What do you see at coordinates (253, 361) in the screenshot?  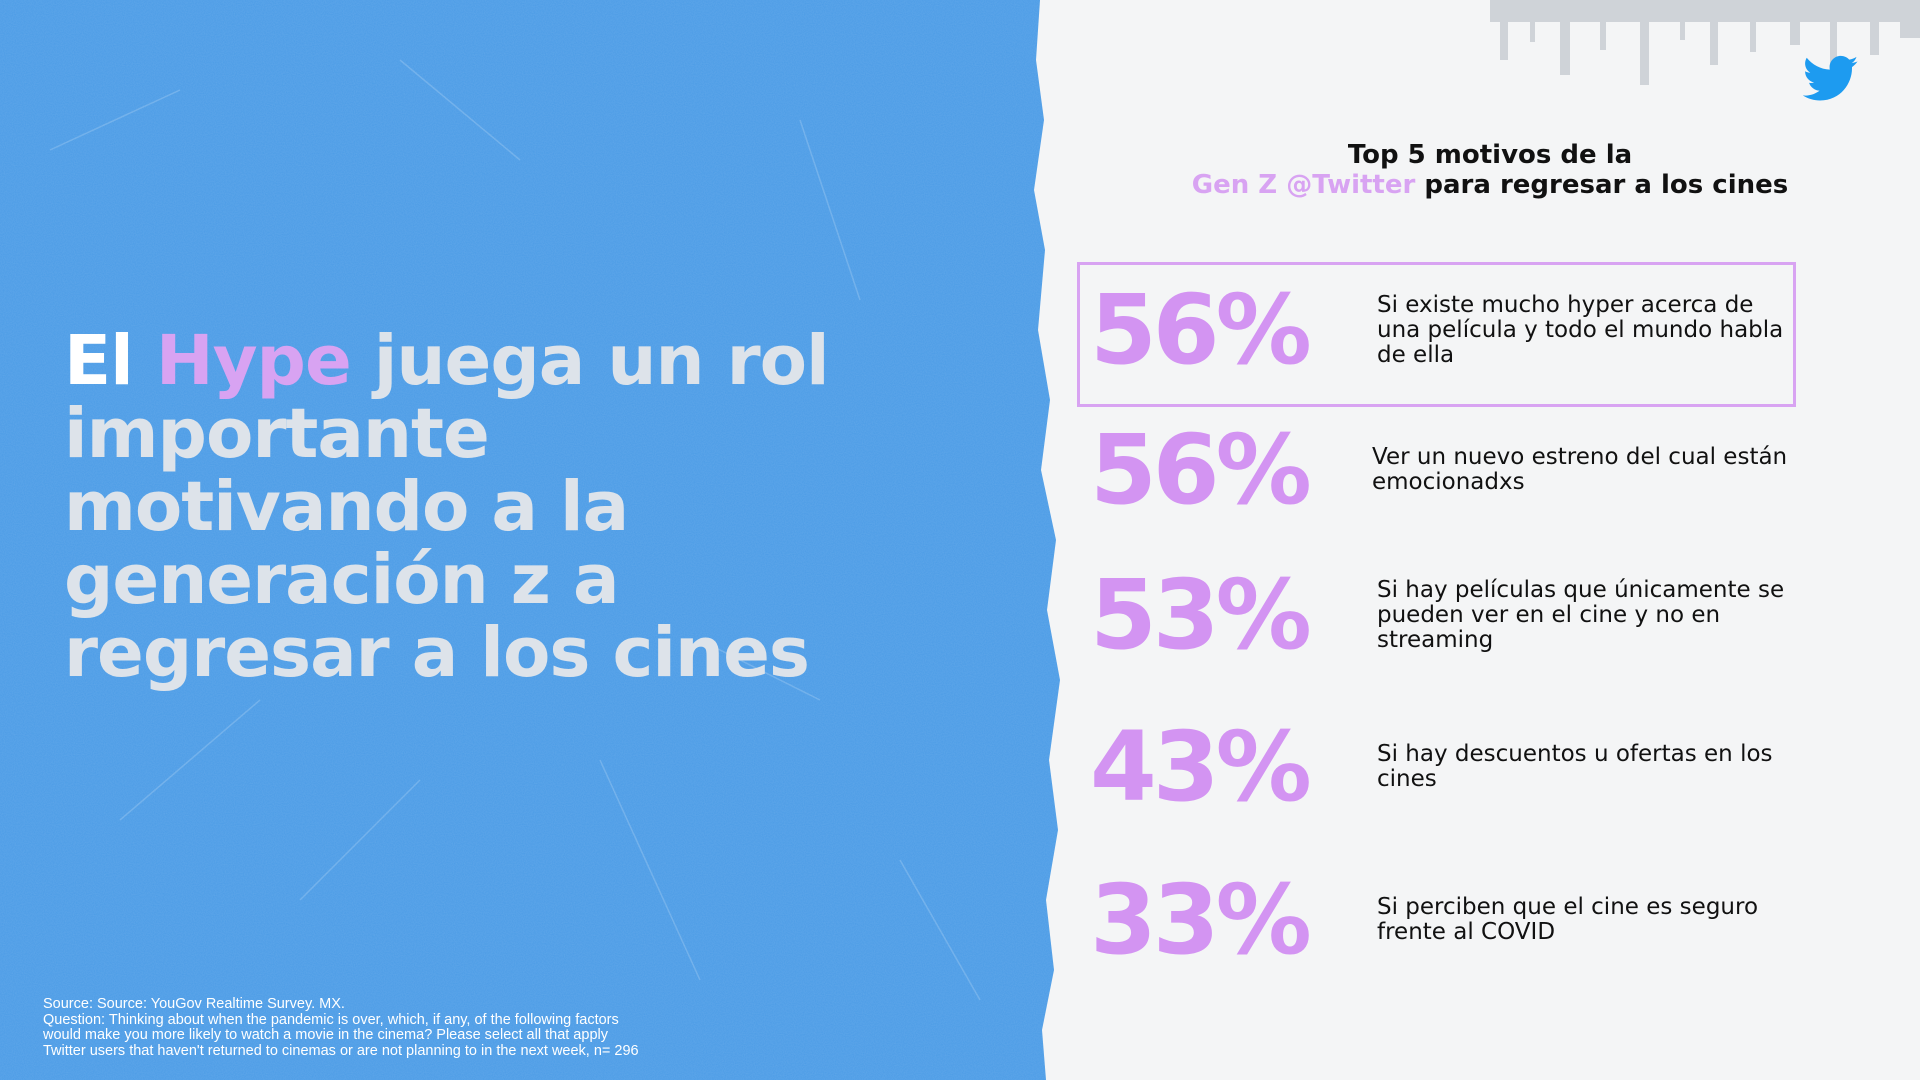 I see `headline-word-hype: Hype` at bounding box center [253, 361].